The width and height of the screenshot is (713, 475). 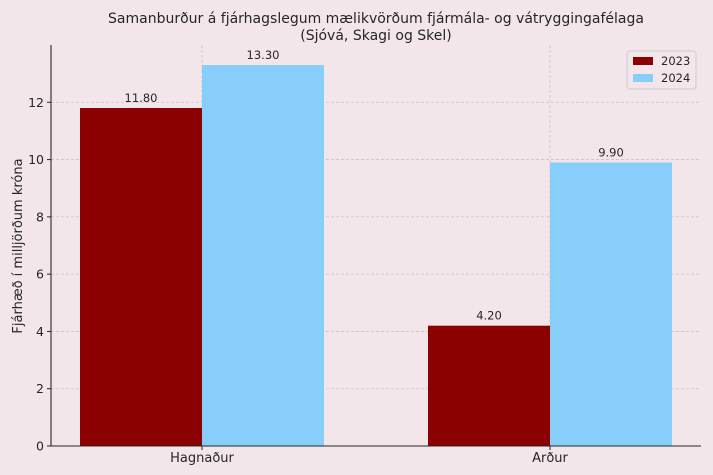 What do you see at coordinates (611, 304) in the screenshot?
I see `bar-2024-Arður` at bounding box center [611, 304].